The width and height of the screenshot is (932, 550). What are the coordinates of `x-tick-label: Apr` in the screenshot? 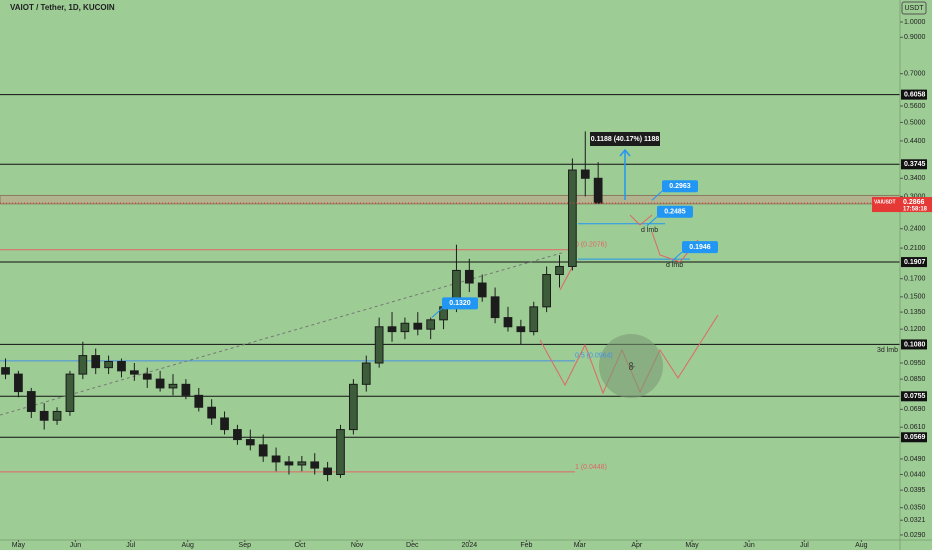 It's located at (637, 545).